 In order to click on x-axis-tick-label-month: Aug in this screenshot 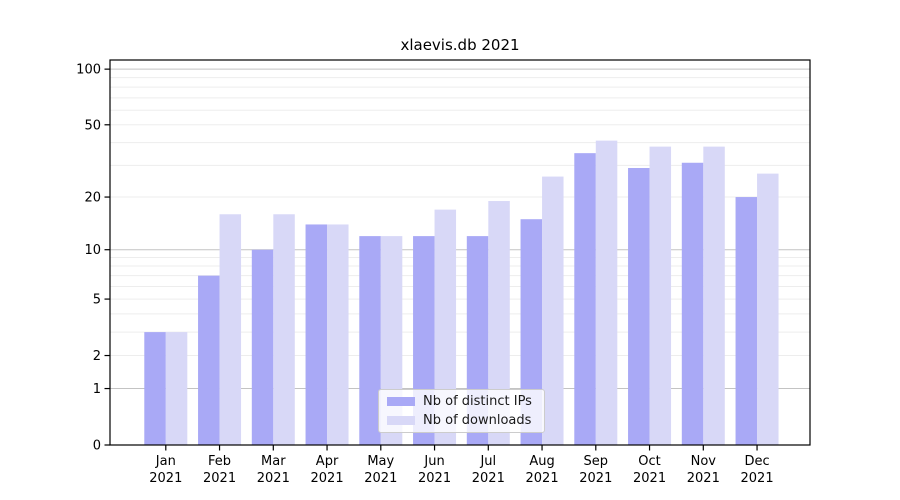, I will do `click(541, 461)`.